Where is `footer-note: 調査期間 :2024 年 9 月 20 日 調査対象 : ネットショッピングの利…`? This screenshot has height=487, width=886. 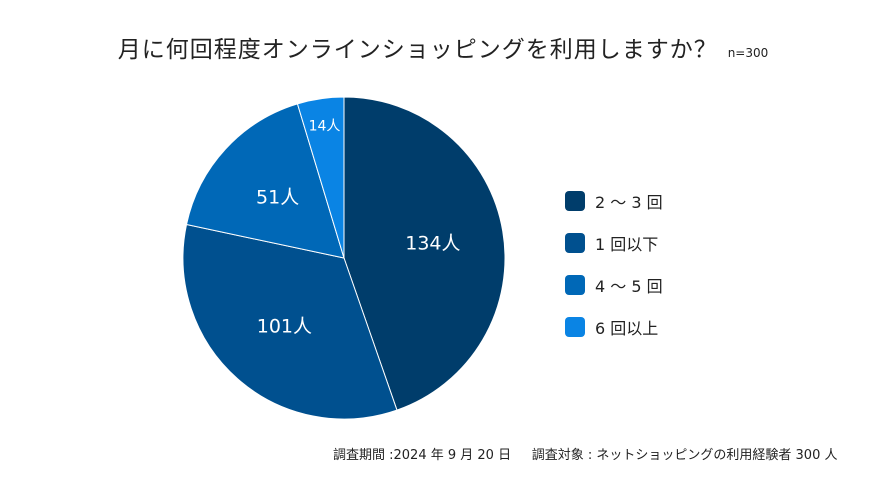
footer-note: 調査期間 :2024 年 9 月 20 日 調査対象 : ネットショッピングの利… is located at coordinates (585, 453).